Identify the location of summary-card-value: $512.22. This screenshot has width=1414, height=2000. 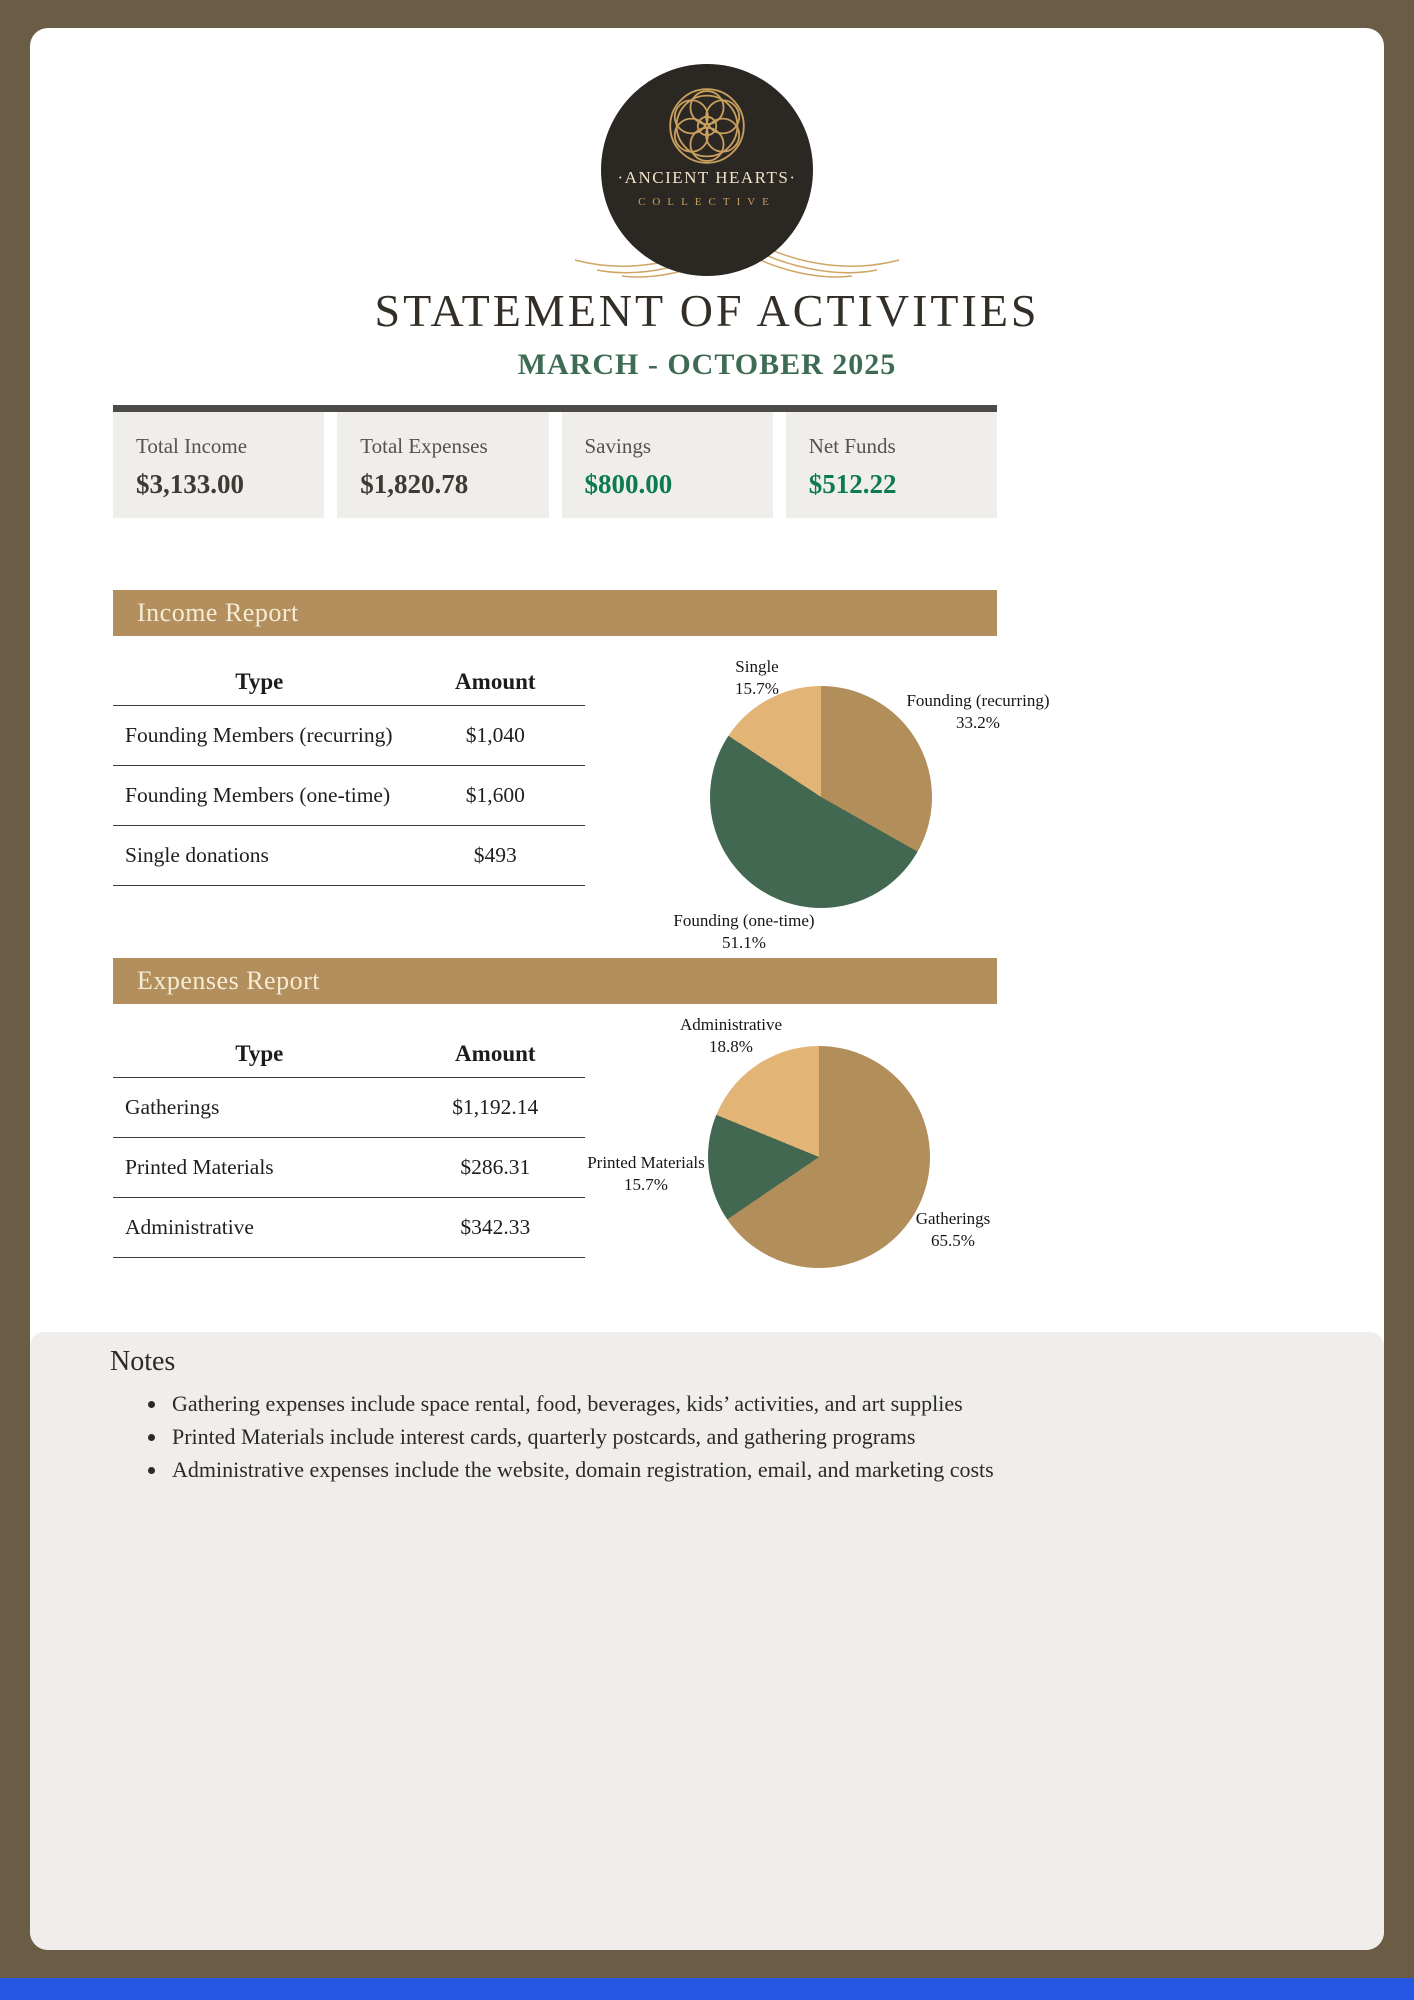
(852, 484).